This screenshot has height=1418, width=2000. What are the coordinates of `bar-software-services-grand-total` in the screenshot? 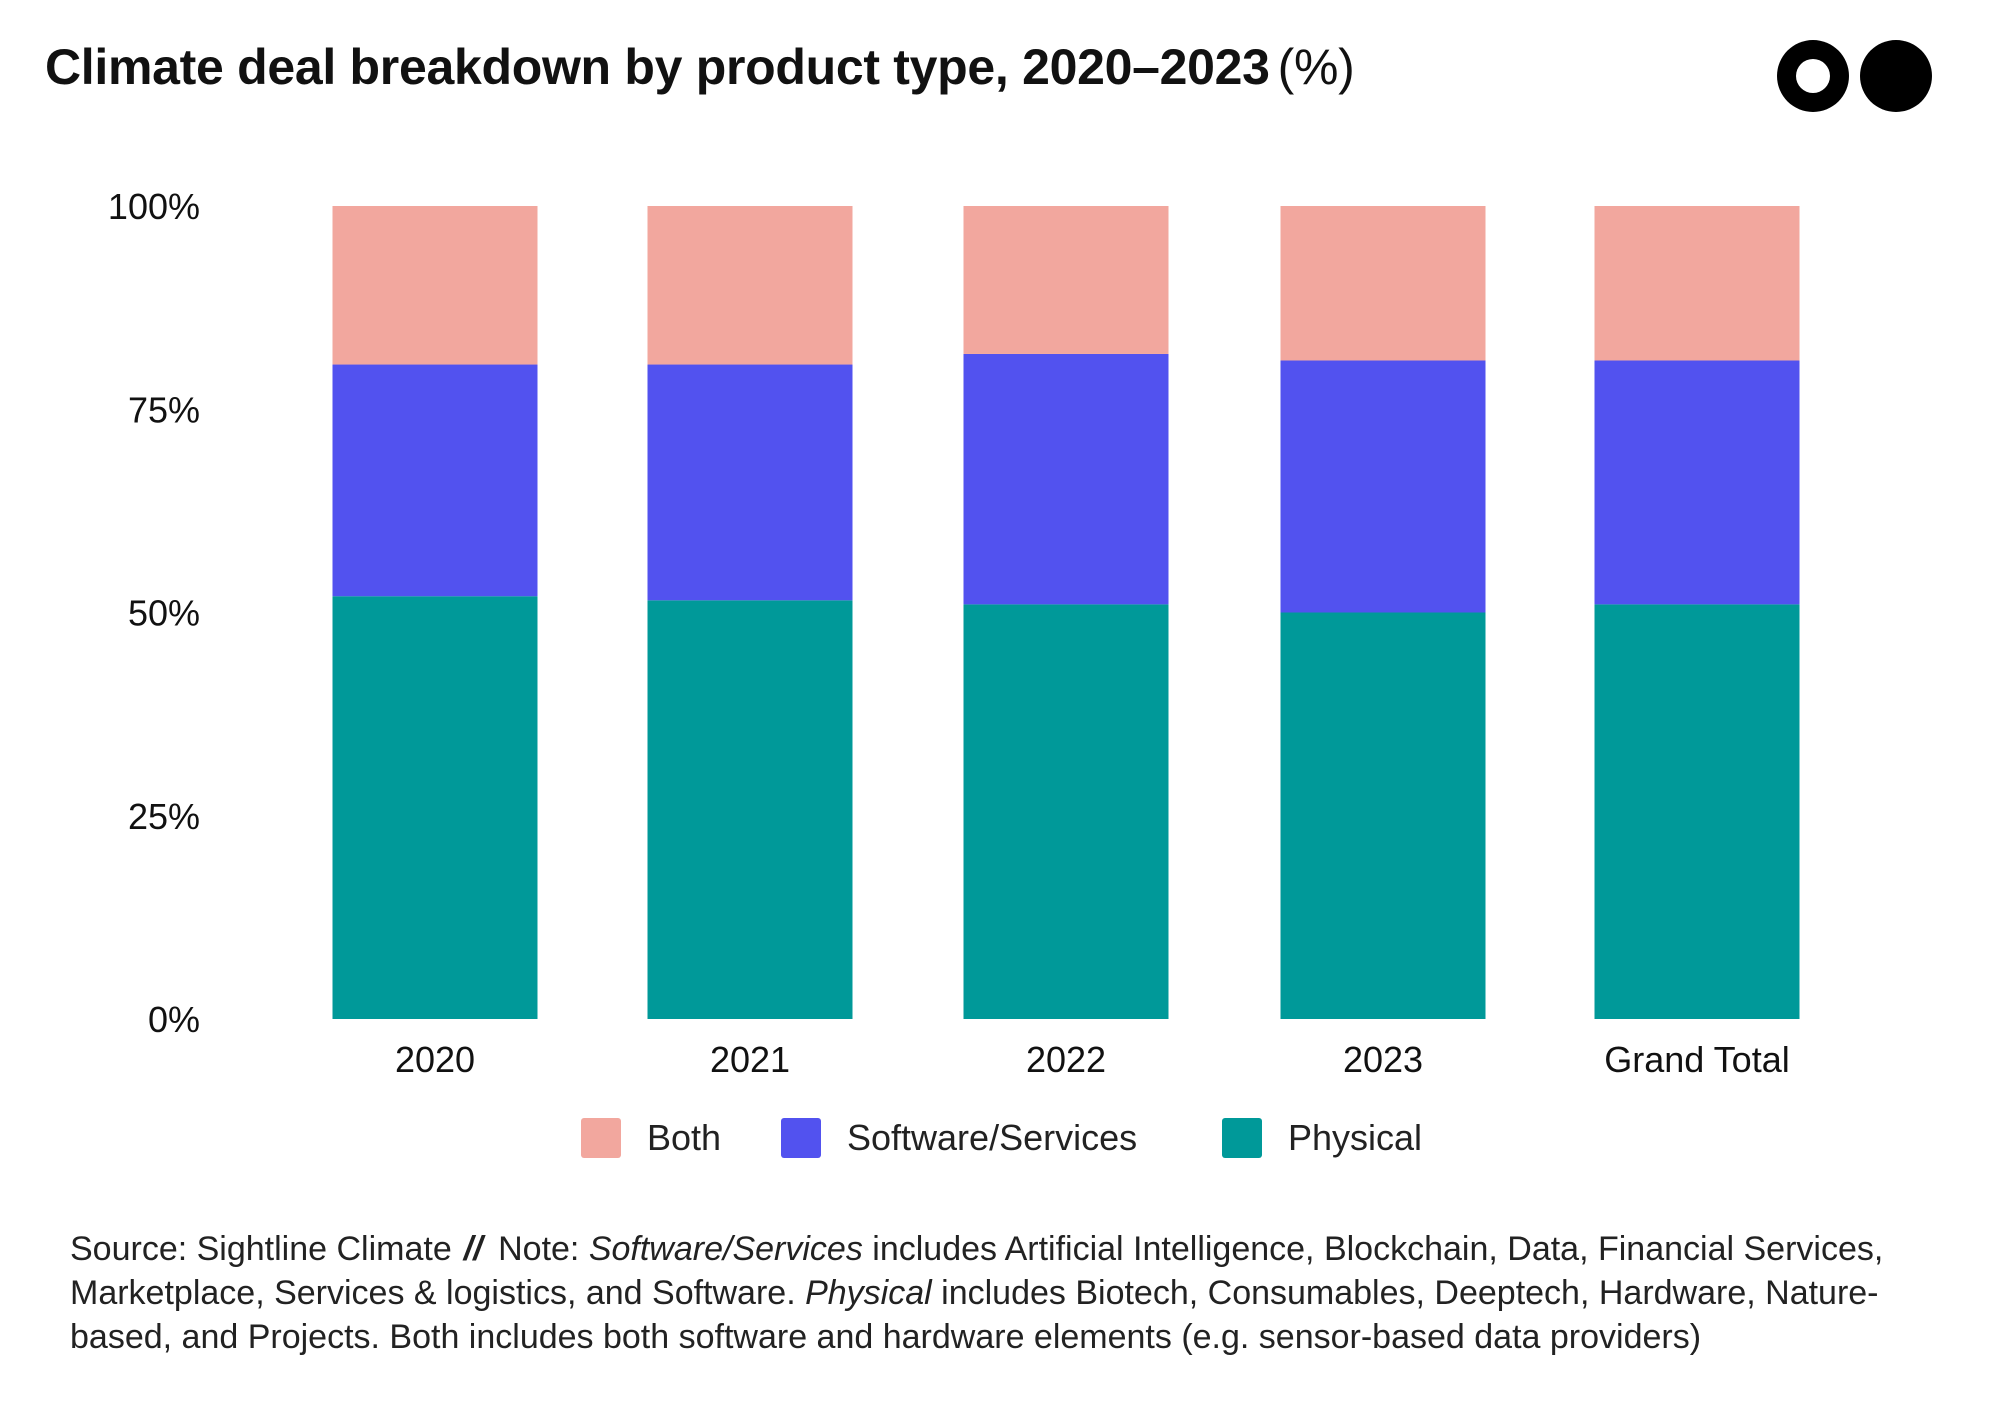 It's located at (1697, 482).